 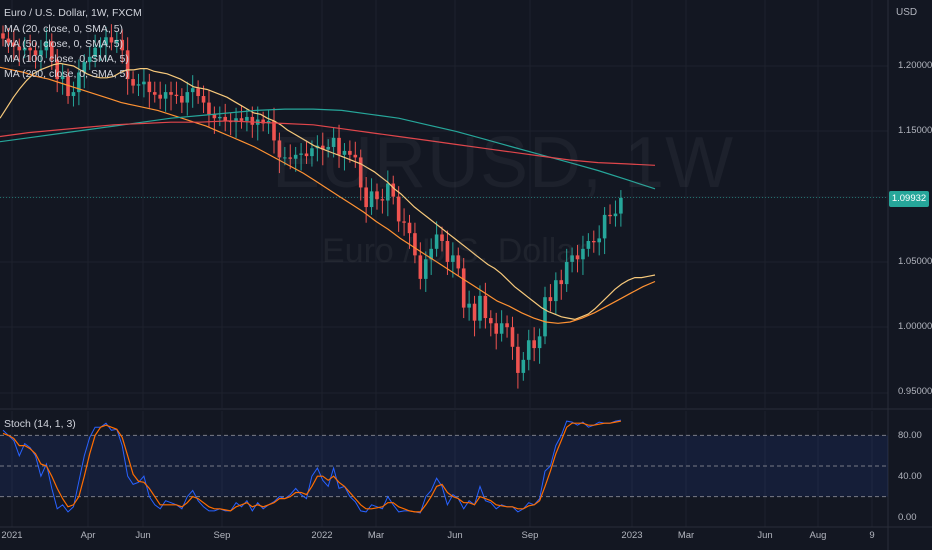 I want to click on last-price-badge: 1.09932, so click(x=909, y=199).